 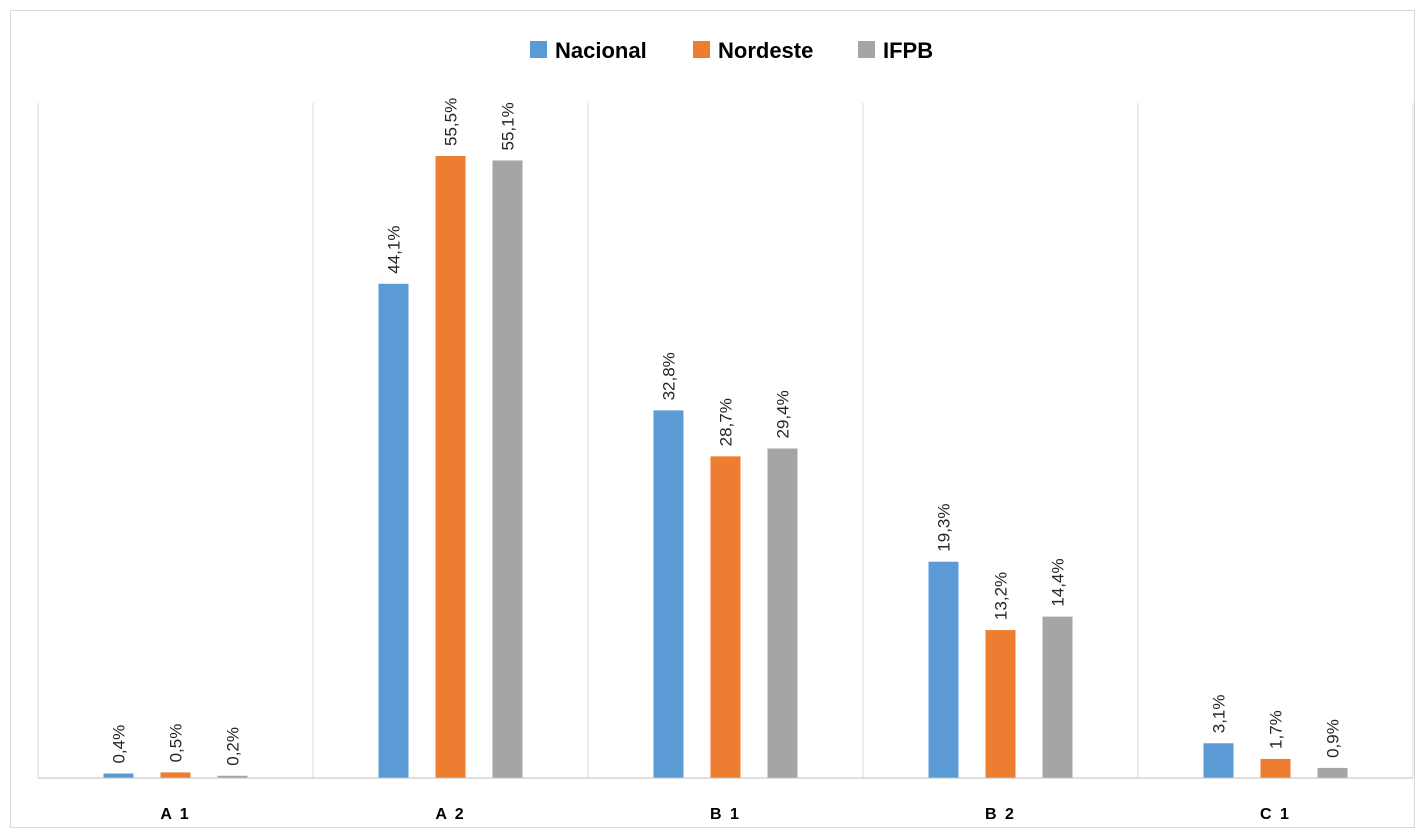 What do you see at coordinates (119, 744) in the screenshot?
I see `data-label: 0,4%` at bounding box center [119, 744].